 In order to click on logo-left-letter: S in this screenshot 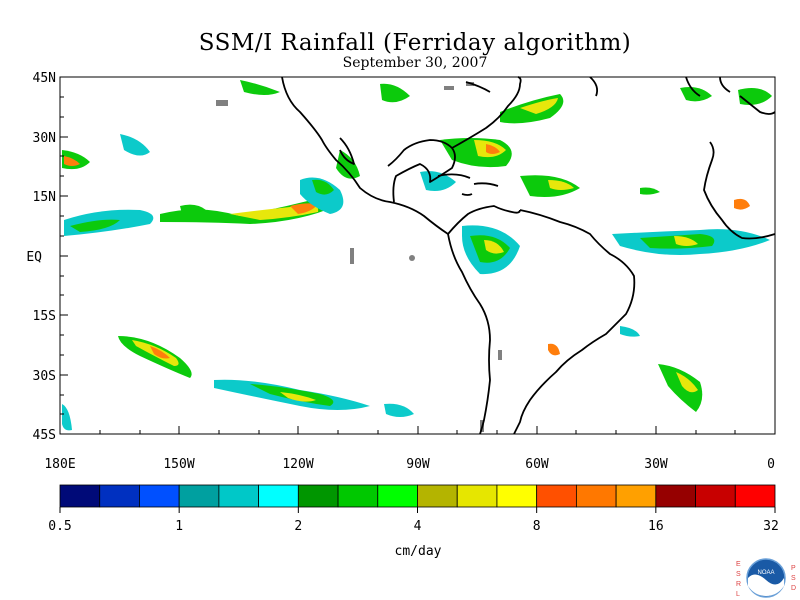, I will do `click(738, 574)`.